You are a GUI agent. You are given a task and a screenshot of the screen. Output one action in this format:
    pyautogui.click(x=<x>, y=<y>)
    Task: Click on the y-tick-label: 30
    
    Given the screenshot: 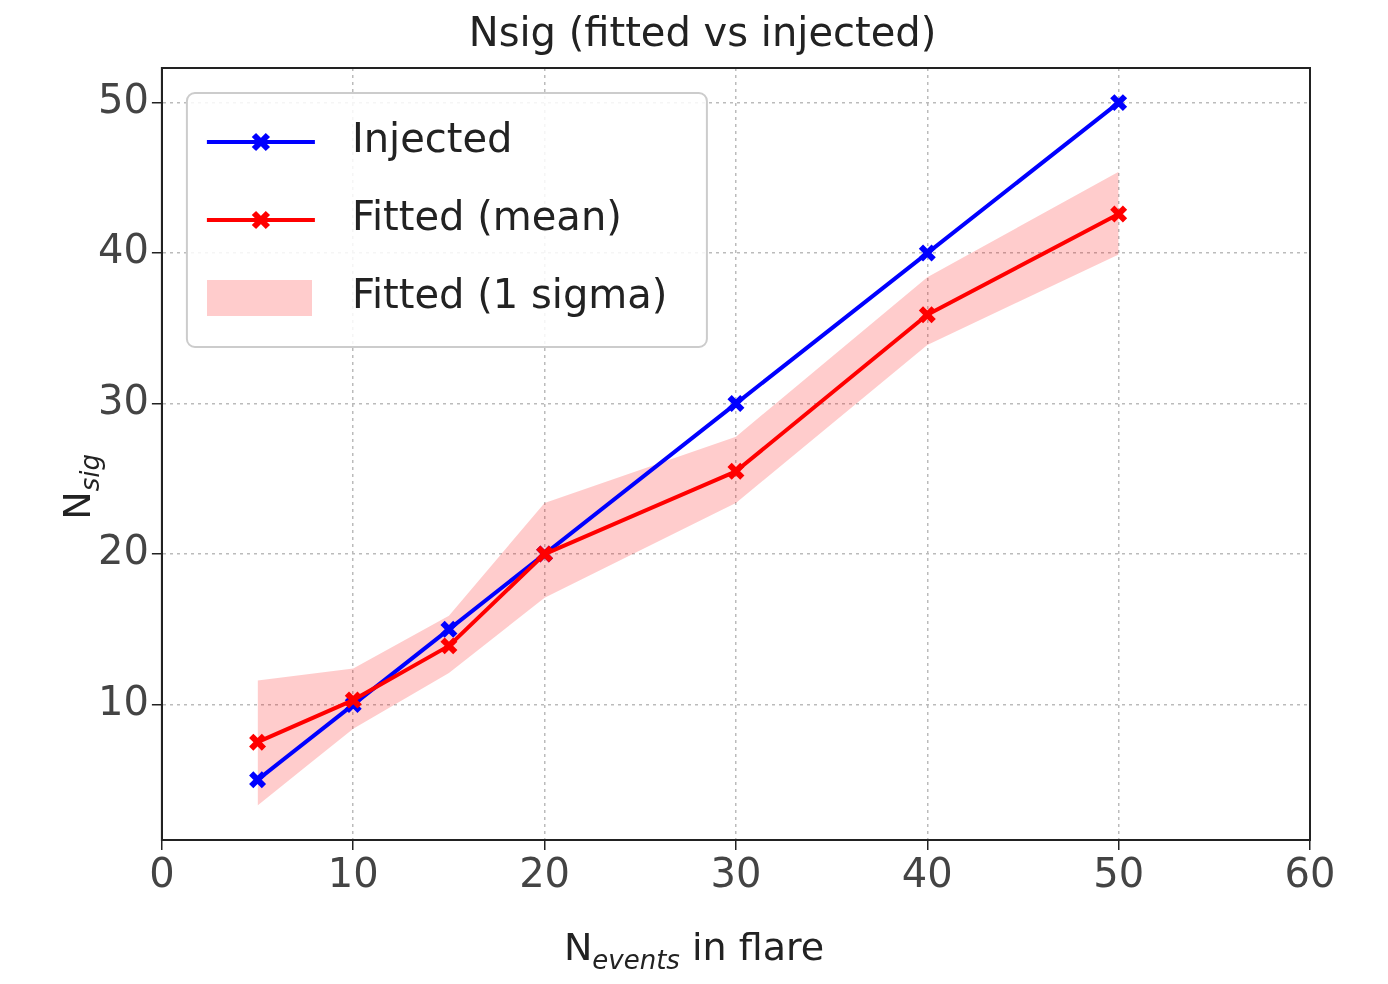 What is the action you would take?
    pyautogui.click(x=123, y=399)
    